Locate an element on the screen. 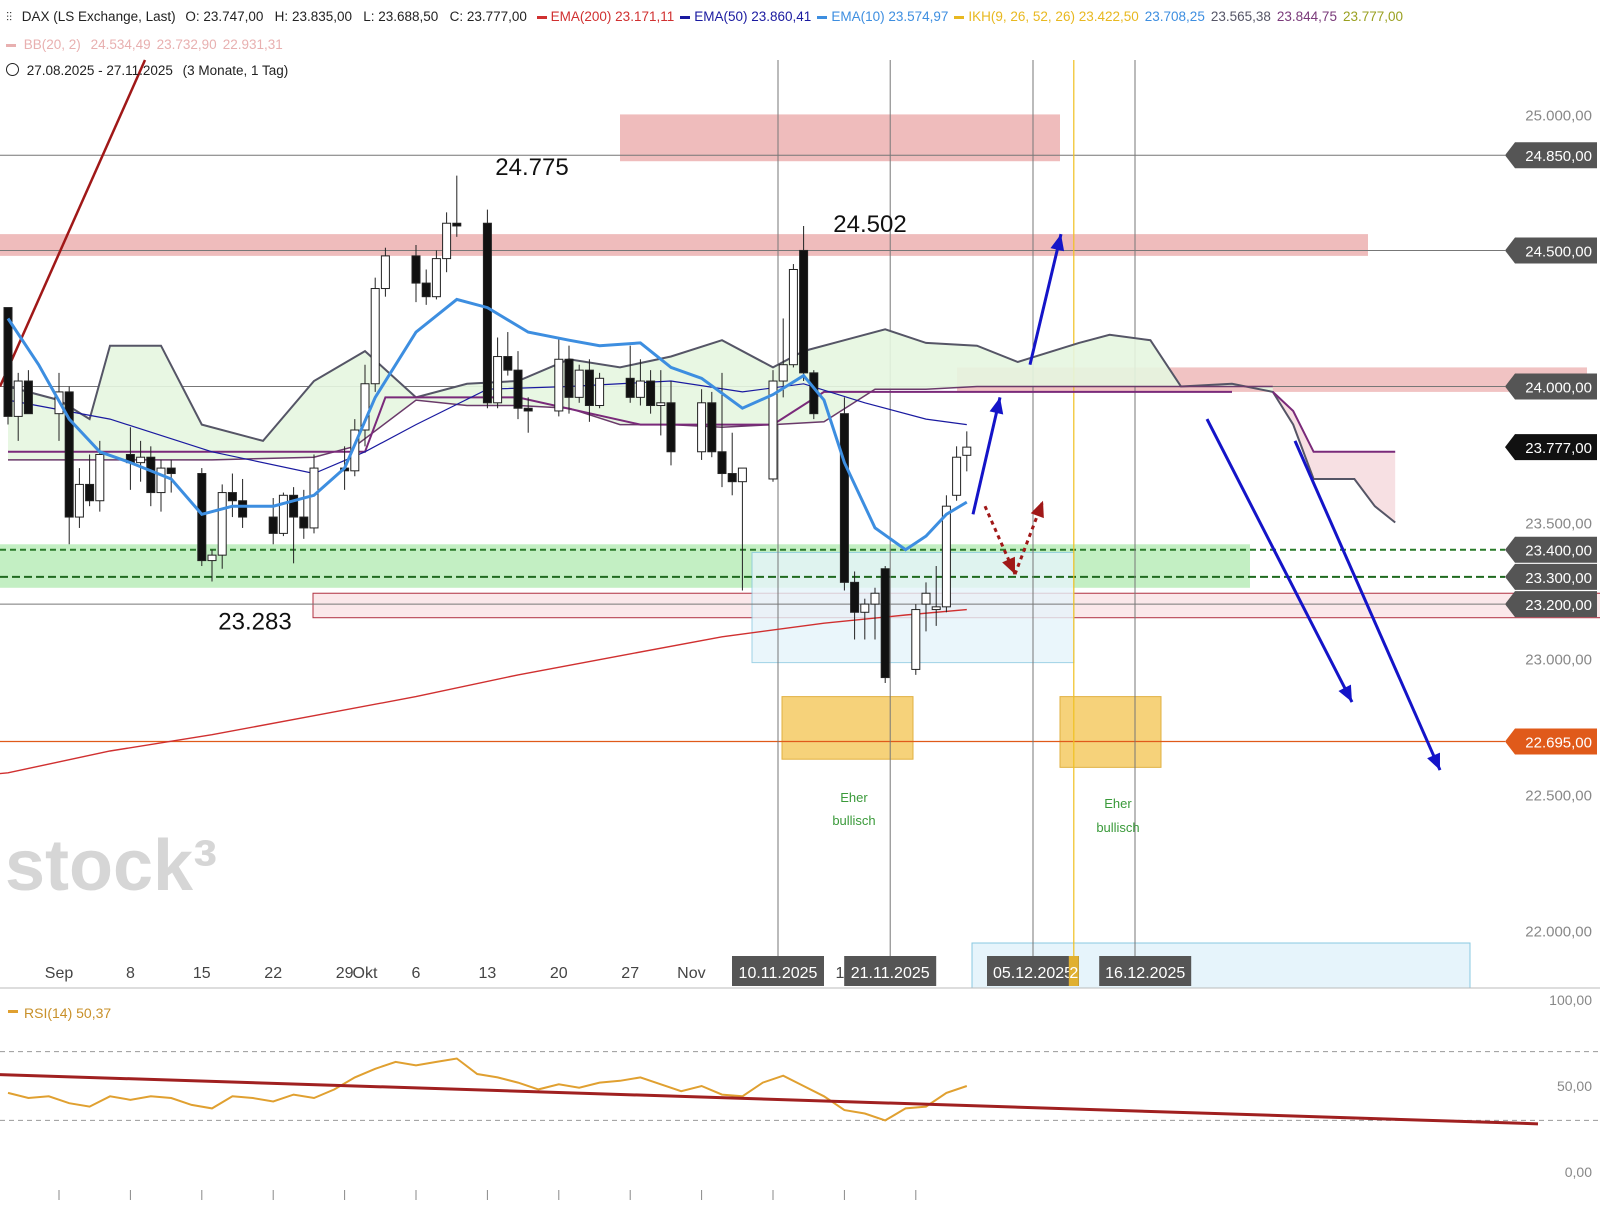 Image resolution: width=1600 pixels, height=1205 pixels. price-badge: 23.200,00 is located at coordinates (1551, 604).